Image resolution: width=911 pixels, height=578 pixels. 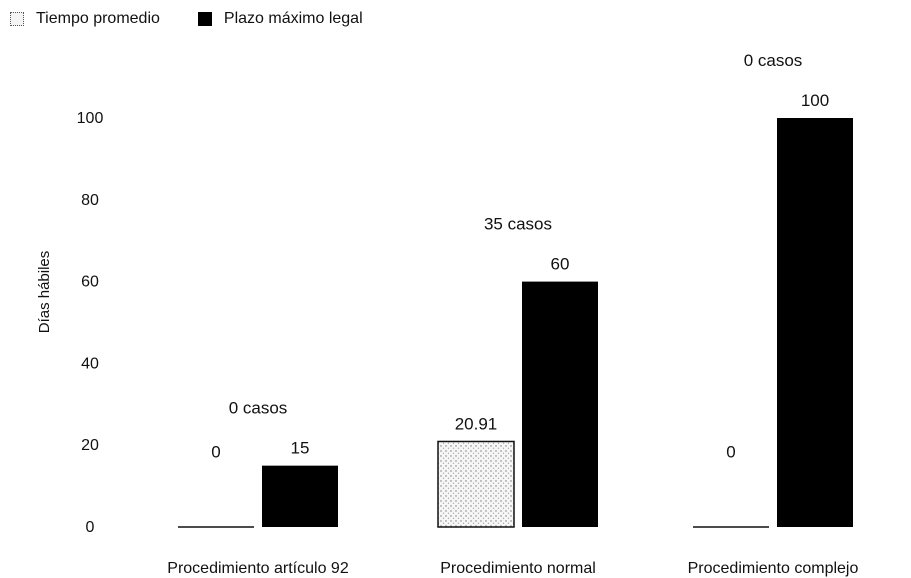 I want to click on y-axis-label: Días hábiles, so click(x=44, y=292).